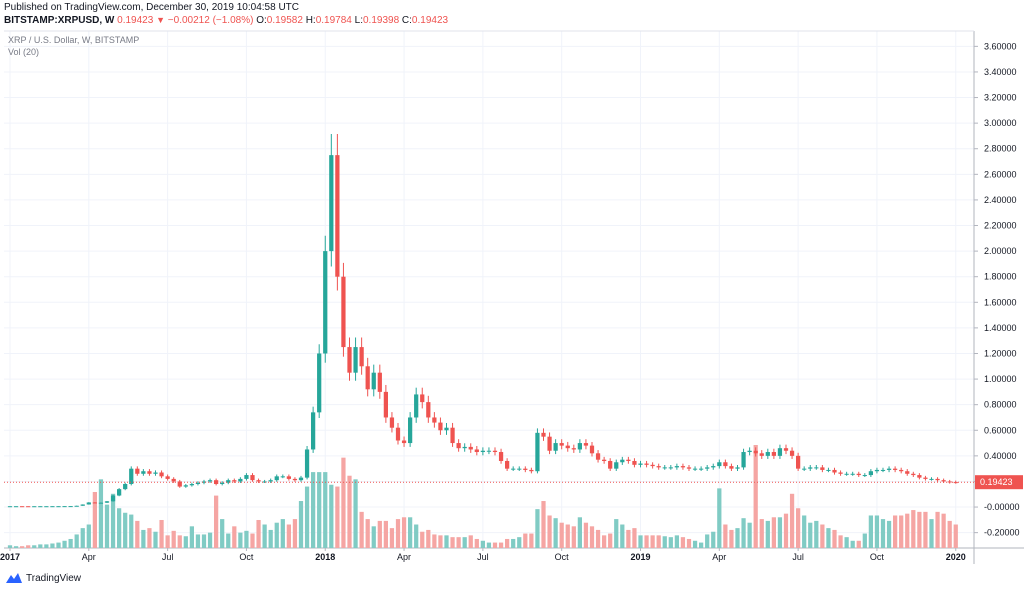 This screenshot has height=589, width=1024. What do you see at coordinates (1000, 226) in the screenshot?
I see `y-tick-label: 2.20000` at bounding box center [1000, 226].